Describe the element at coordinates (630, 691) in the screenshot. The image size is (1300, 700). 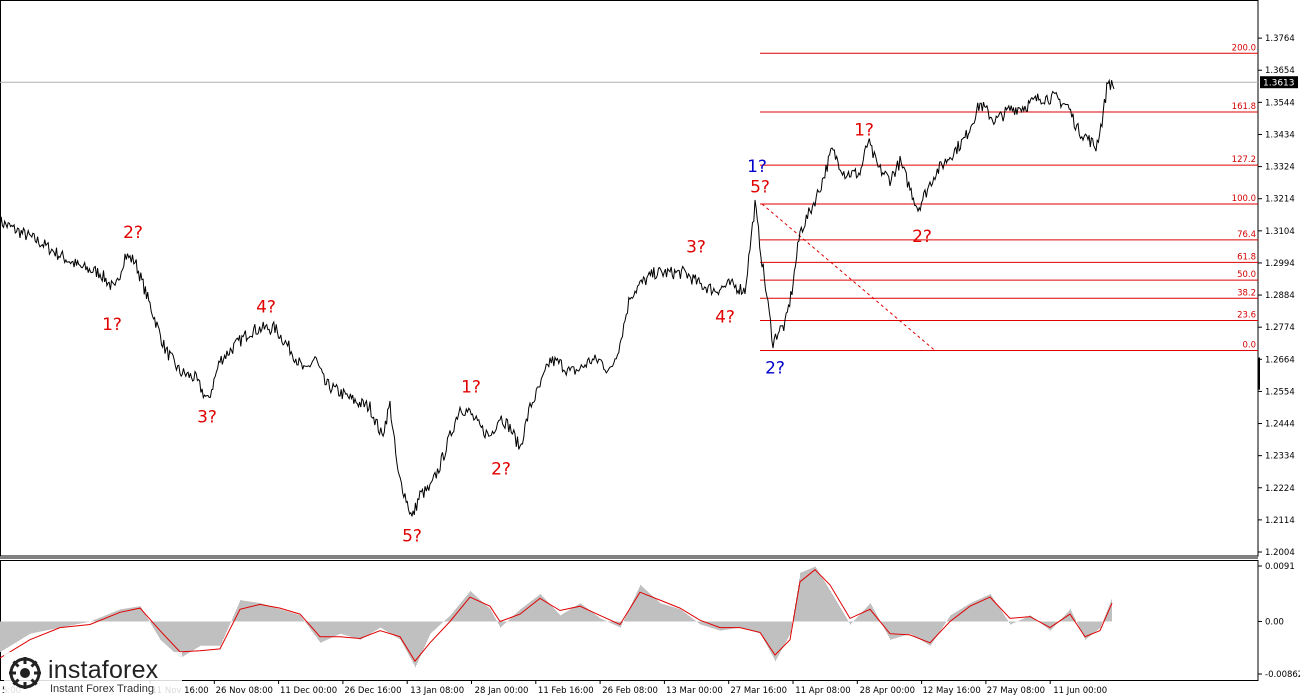
I see `x-tick-label: 26 Feb 08:00` at that location.